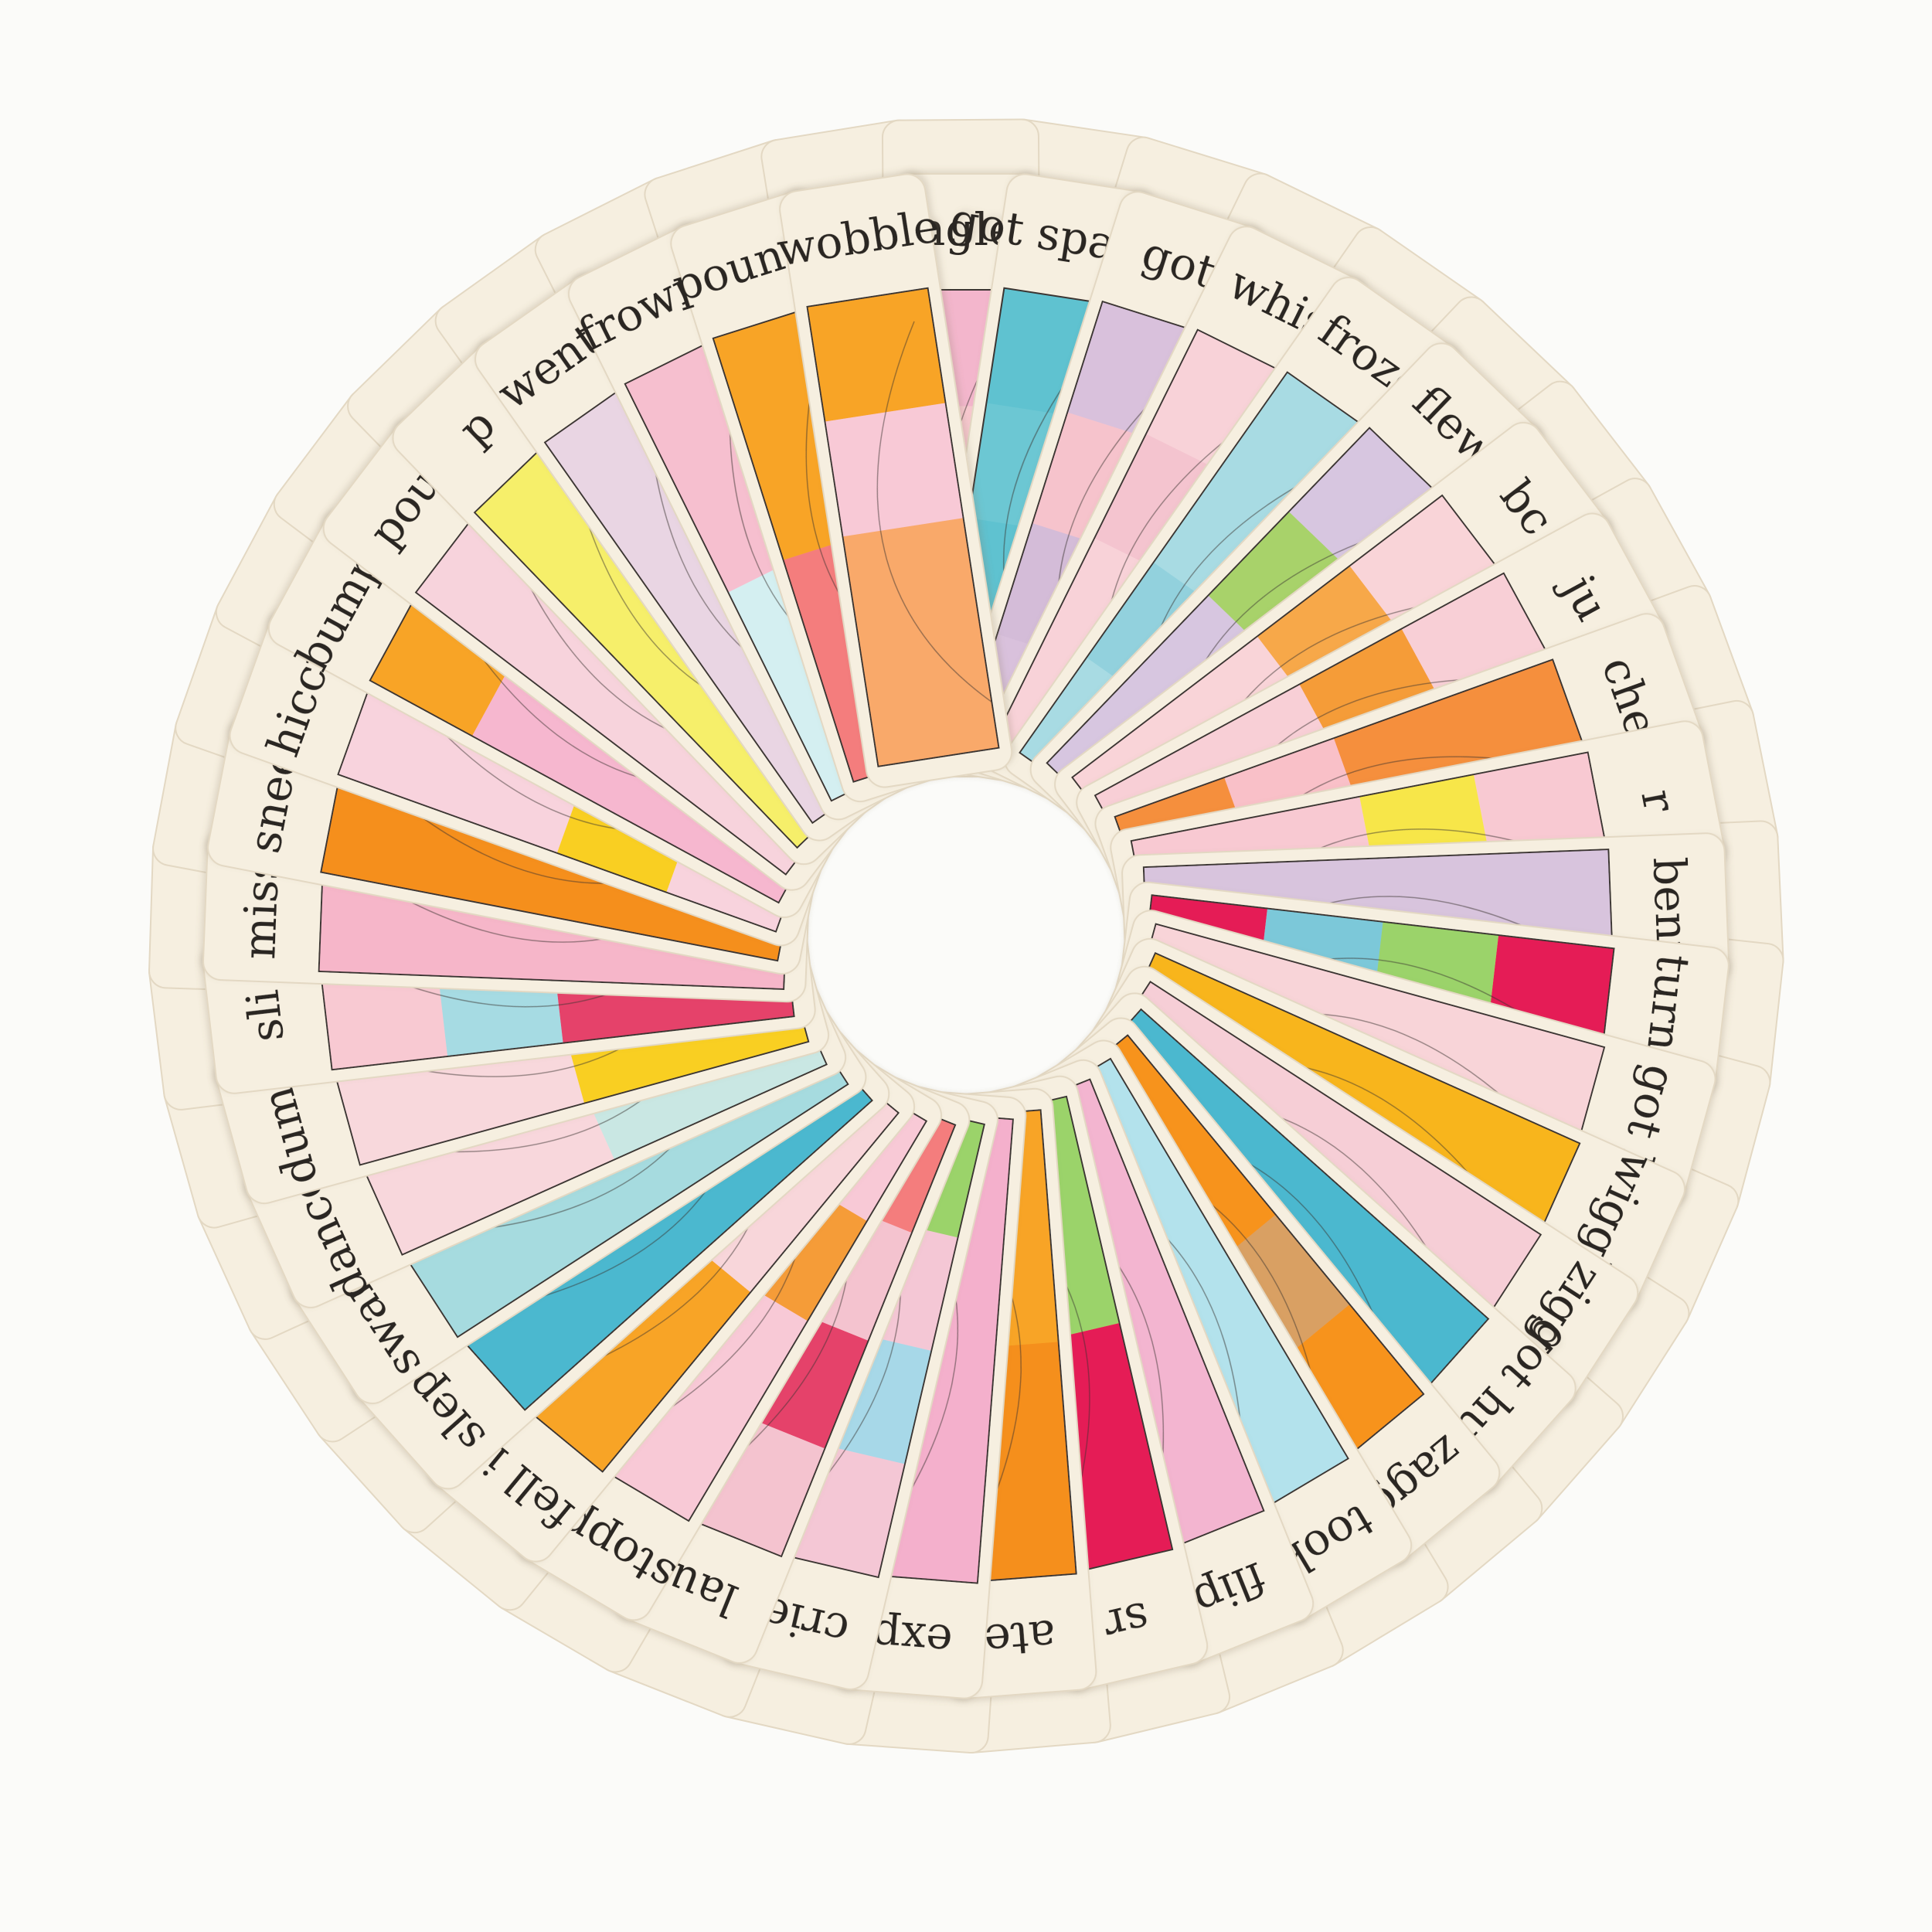 The width and height of the screenshot is (1932, 1932). I want to click on card-word: exp, so click(912, 1639).